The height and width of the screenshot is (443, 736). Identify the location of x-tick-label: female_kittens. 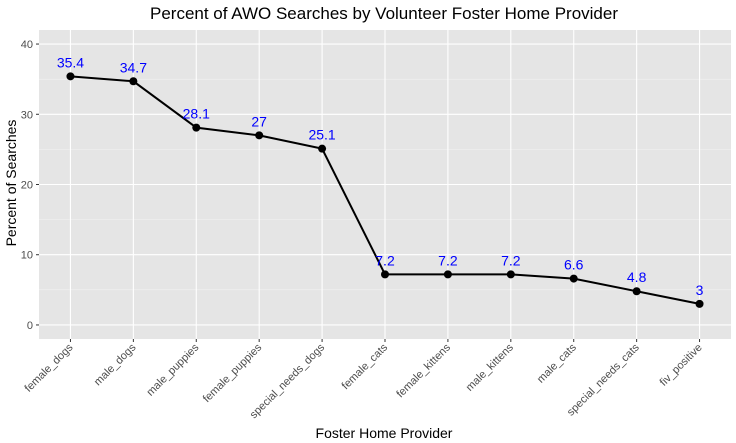
(423, 370).